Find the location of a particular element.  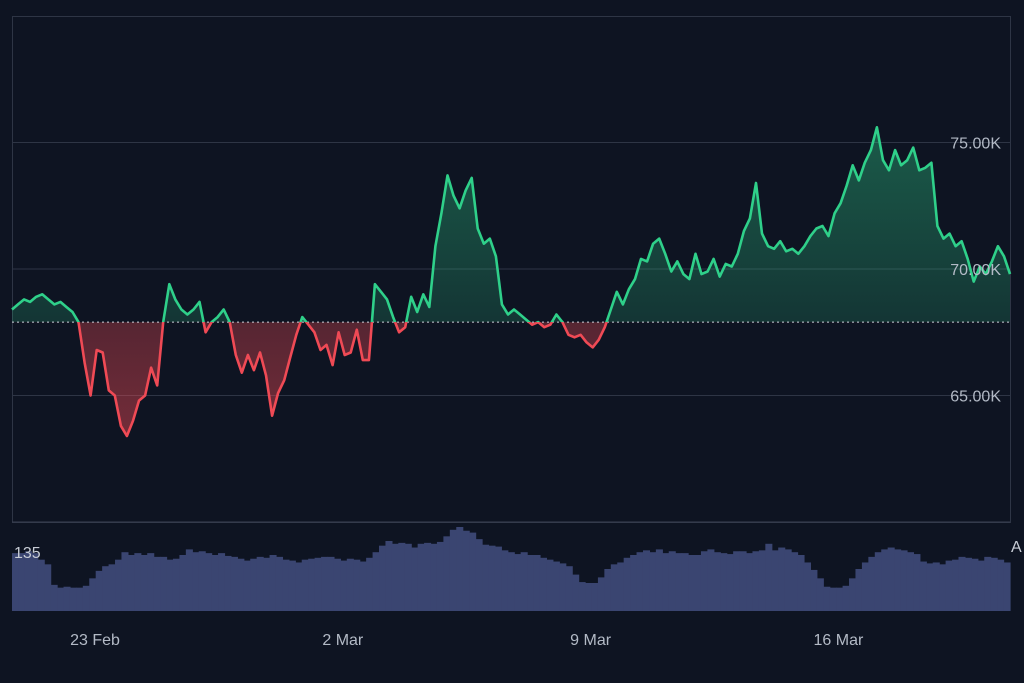

x-tick-label: 16 Mar is located at coordinates (839, 640).